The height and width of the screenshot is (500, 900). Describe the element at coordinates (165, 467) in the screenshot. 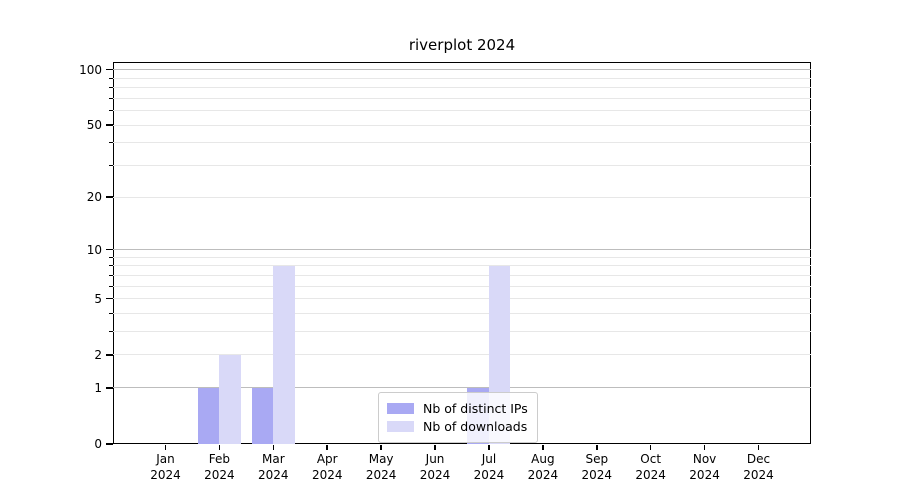

I see `x-tick-label-jan: Jan 2024` at that location.